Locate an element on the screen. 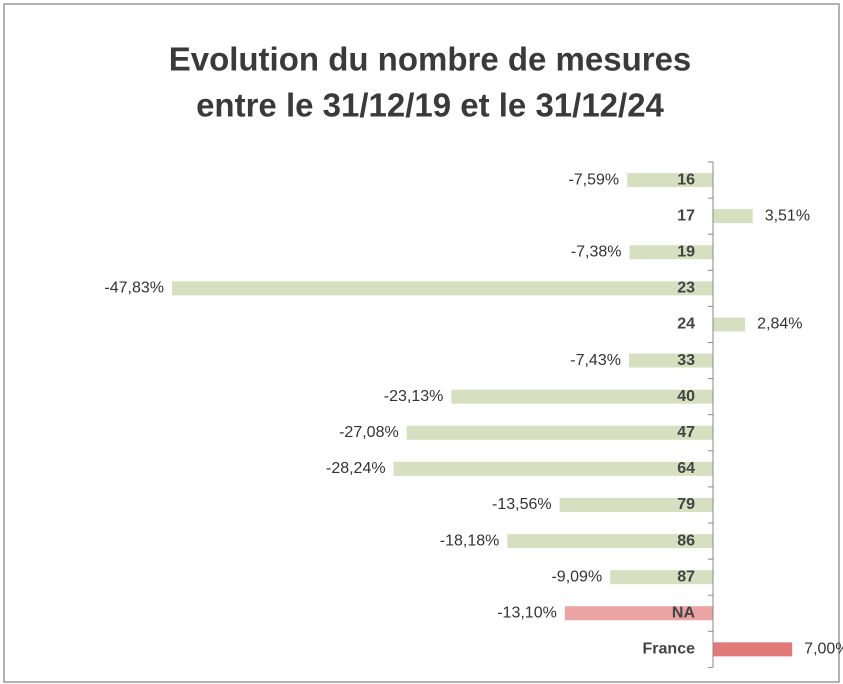  category-label: 47 is located at coordinates (686, 432).